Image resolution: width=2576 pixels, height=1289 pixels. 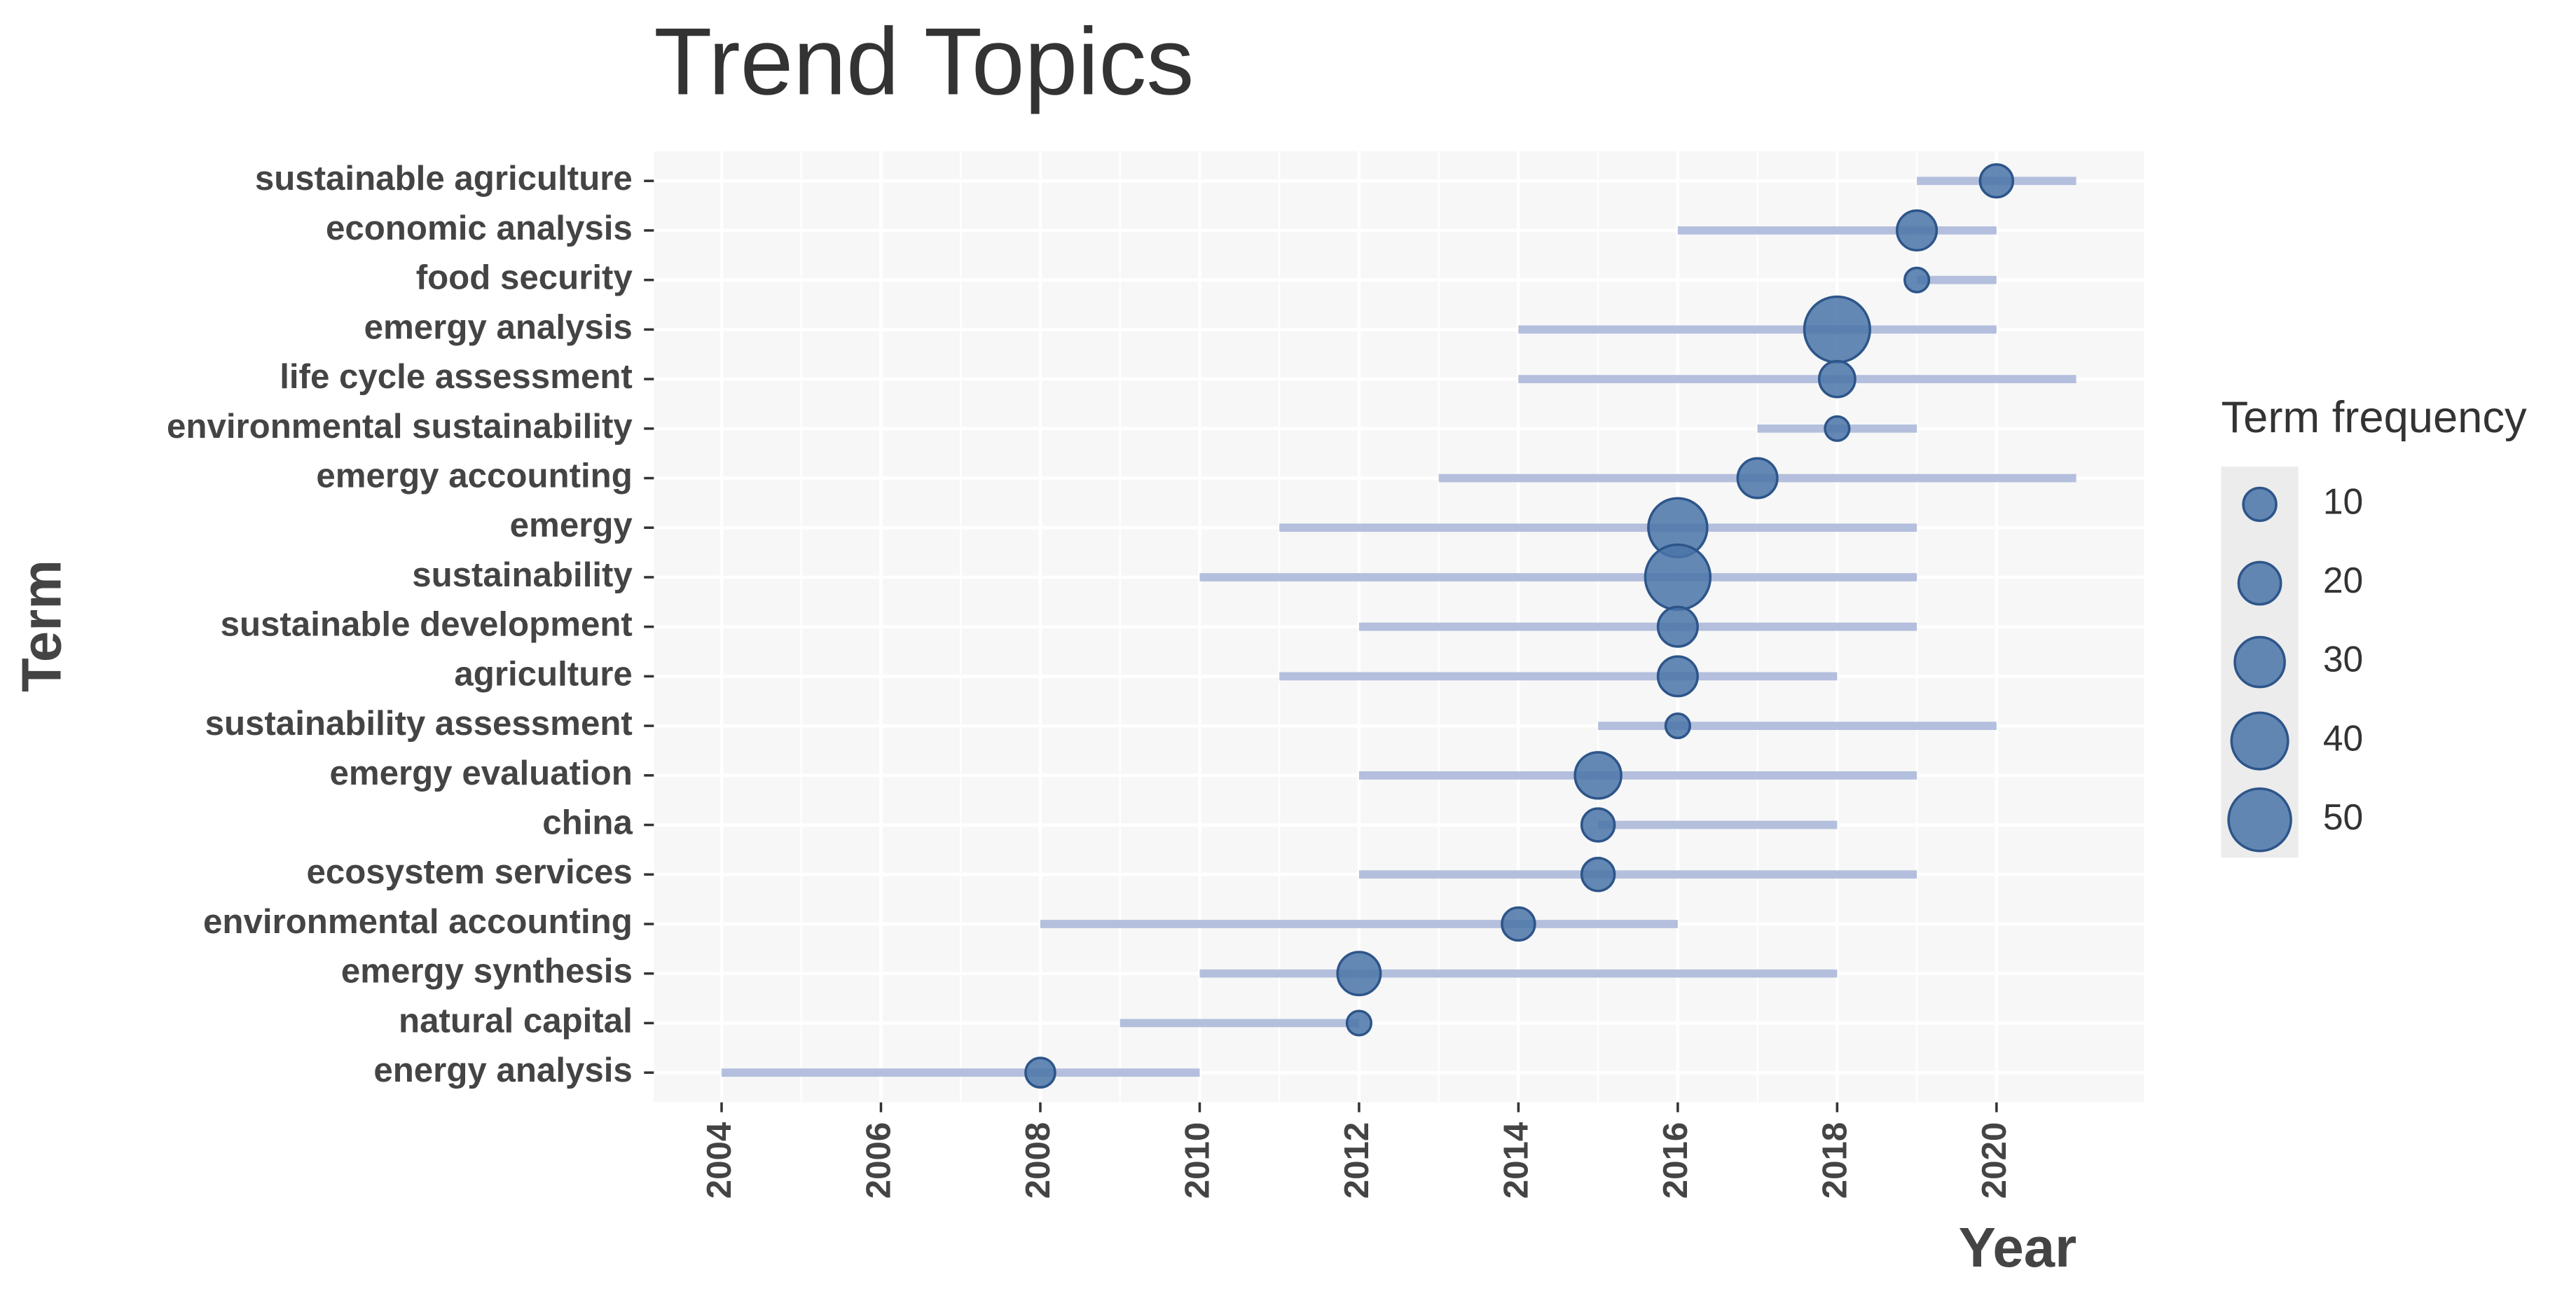 What do you see at coordinates (543, 674) in the screenshot?
I see `y-tick-label: agriculture` at bounding box center [543, 674].